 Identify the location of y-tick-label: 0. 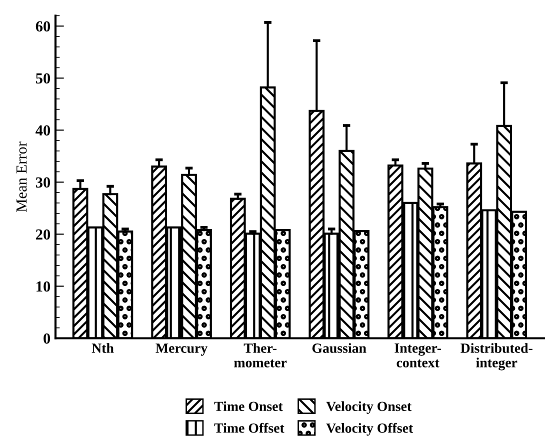
(47, 338).